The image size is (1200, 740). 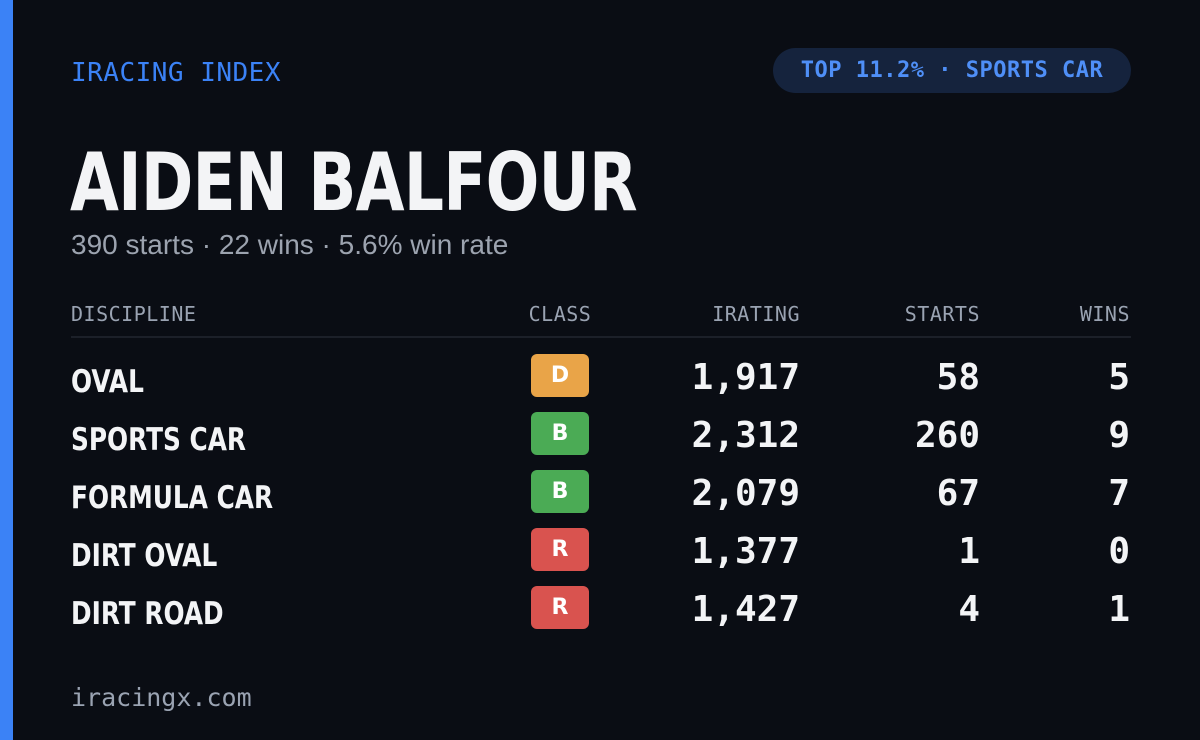 What do you see at coordinates (600, 383) in the screenshot?
I see `table-row: OVAL D 1,917 58 5` at bounding box center [600, 383].